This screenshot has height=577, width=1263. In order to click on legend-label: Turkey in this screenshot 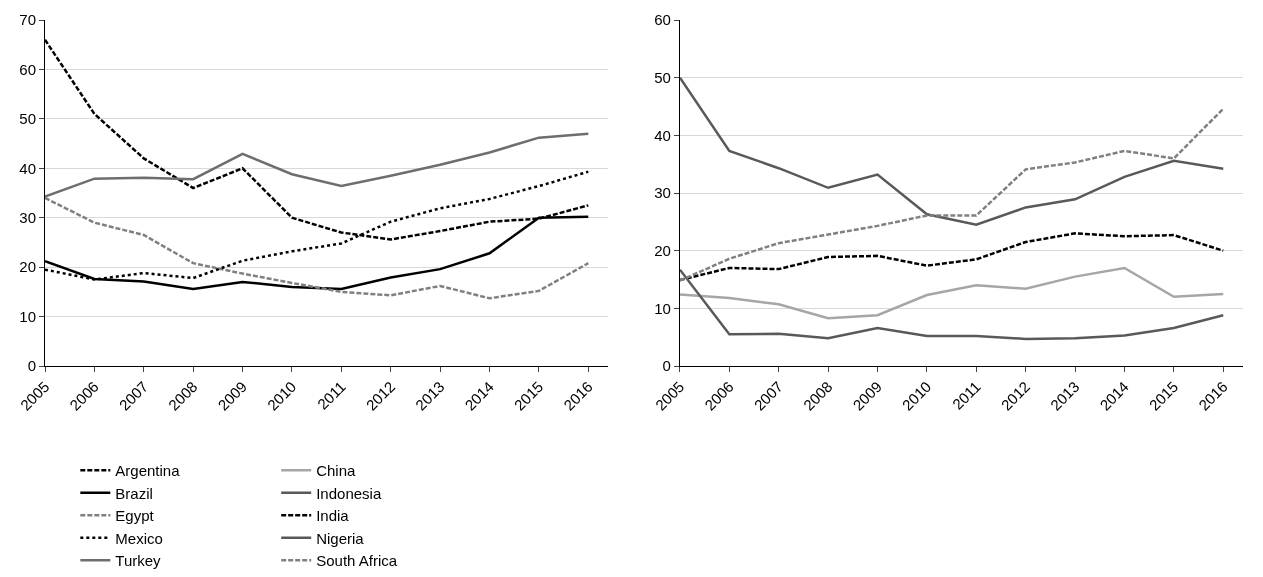, I will do `click(138, 561)`.